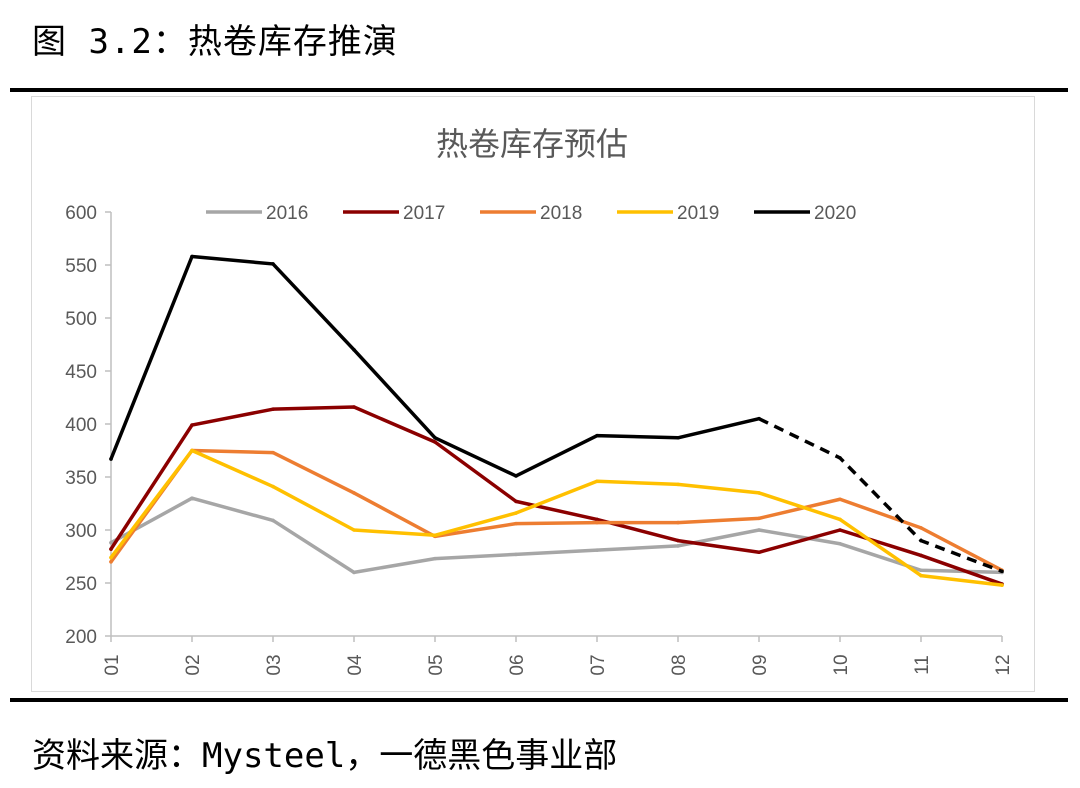 Image resolution: width=1080 pixels, height=788 pixels. What do you see at coordinates (539, 700) in the screenshot?
I see `bottom-rule` at bounding box center [539, 700].